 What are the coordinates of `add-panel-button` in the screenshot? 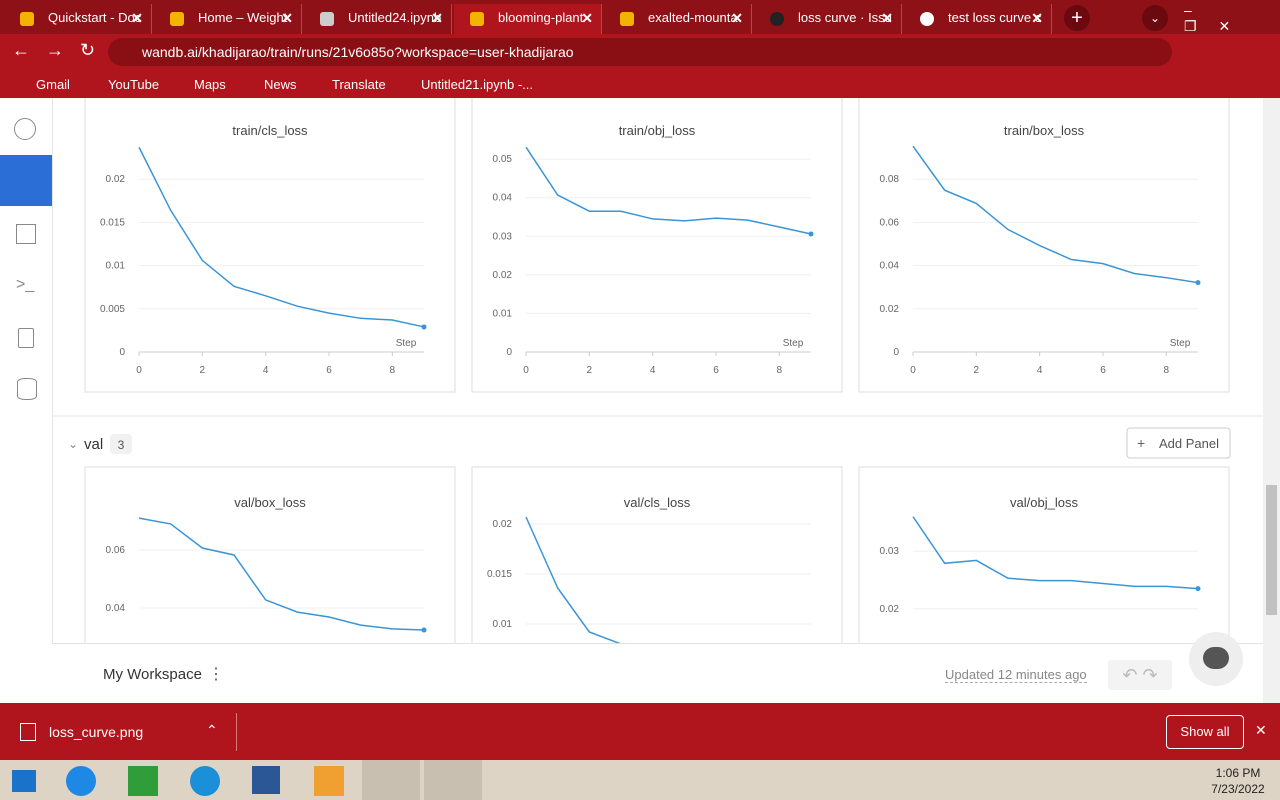 It's located at (1178, 443).